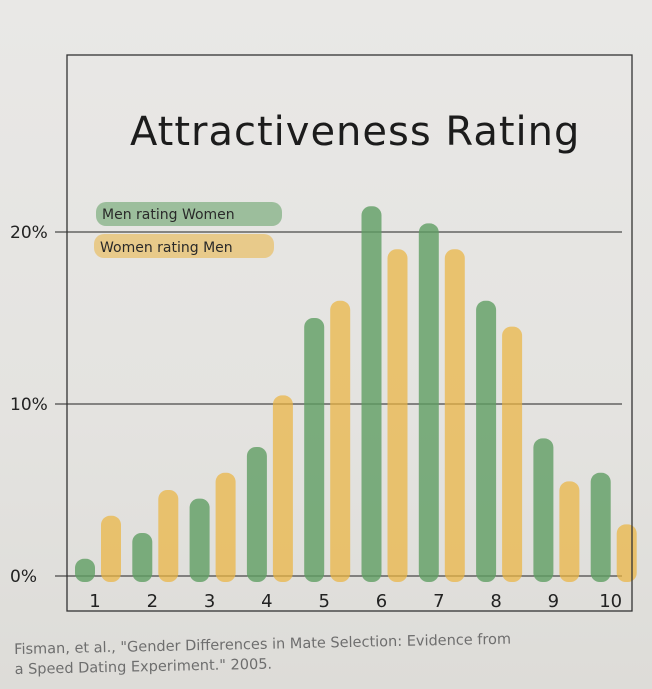 The height and width of the screenshot is (689, 652). What do you see at coordinates (553, 601) in the screenshot?
I see `x-tick-label: 9` at bounding box center [553, 601].